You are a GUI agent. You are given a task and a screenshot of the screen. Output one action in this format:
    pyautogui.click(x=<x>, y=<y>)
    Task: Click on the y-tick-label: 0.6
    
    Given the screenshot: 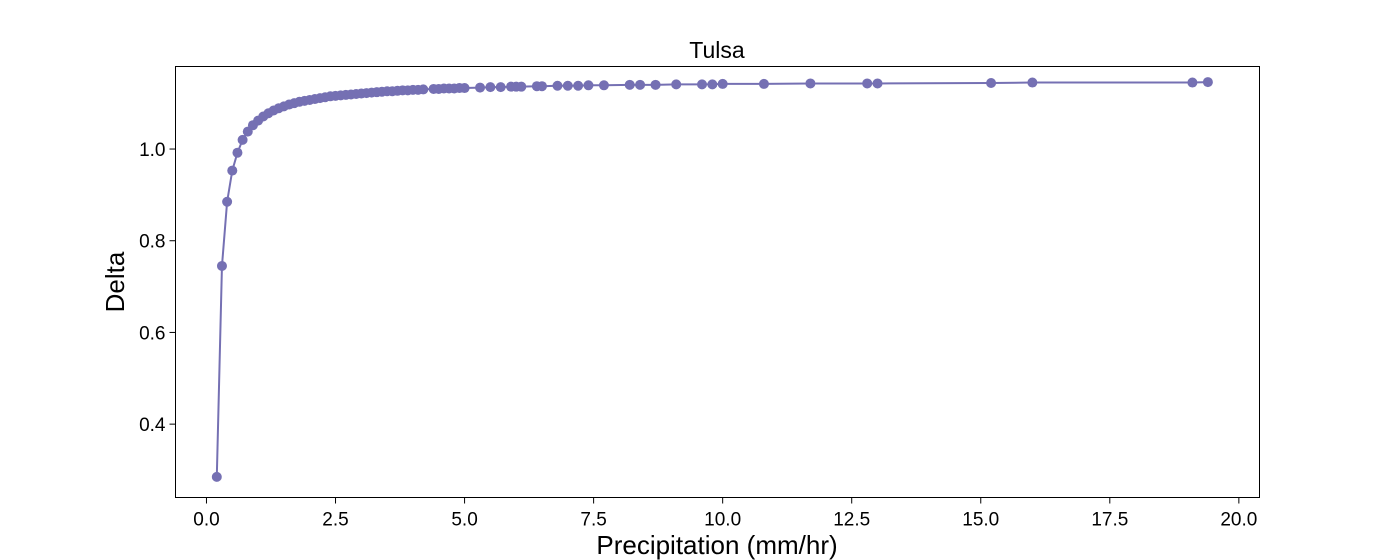 What is the action you would take?
    pyautogui.click(x=152, y=333)
    